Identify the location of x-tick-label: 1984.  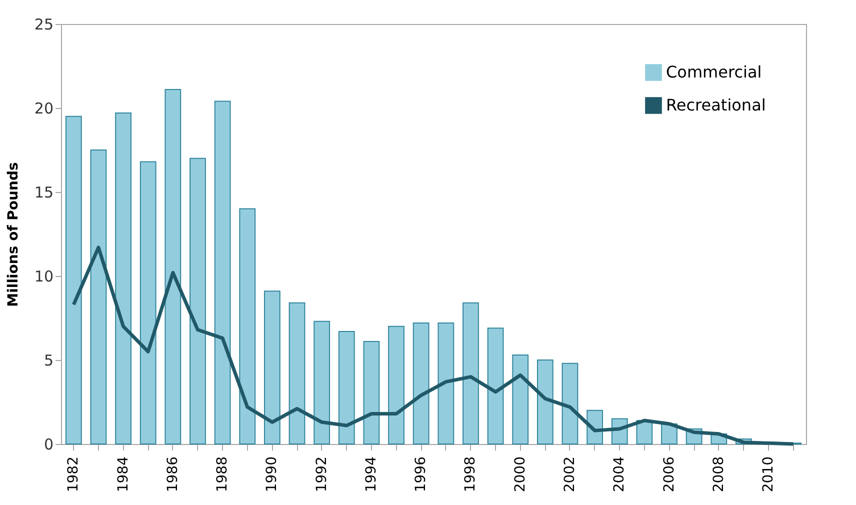
(123, 474).